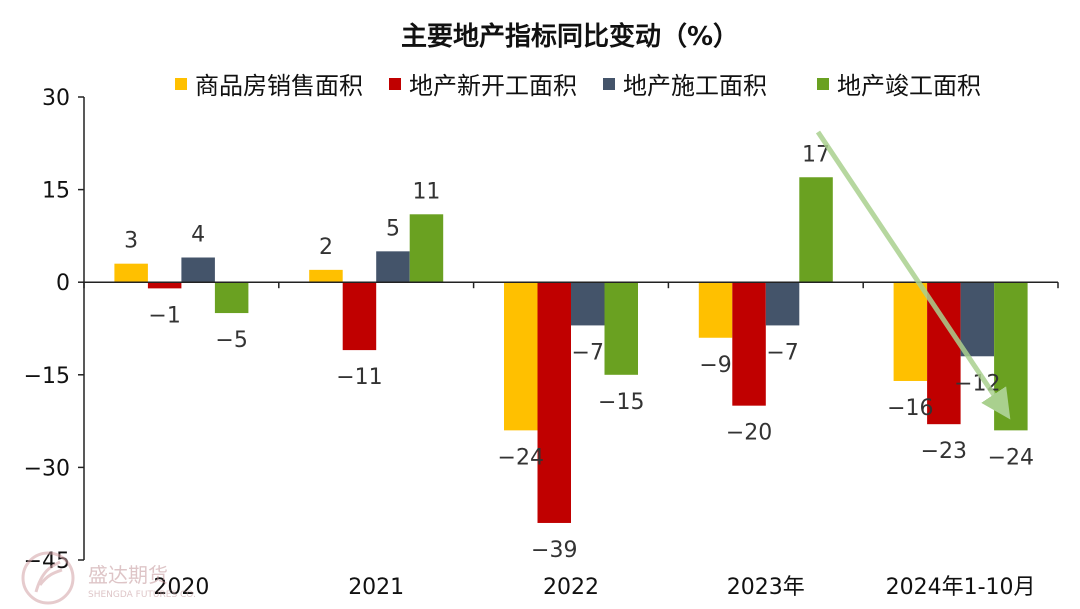  Describe the element at coordinates (128, 575) in the screenshot. I see `watermark-text: 盛达期货` at that location.